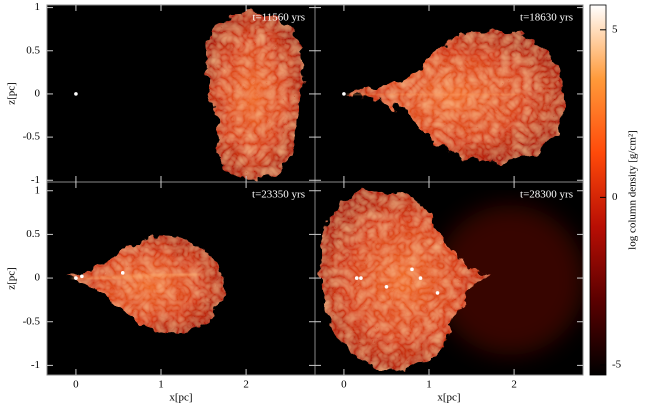 The width and height of the screenshot is (660, 413). I want to click on colorbar-label: log column density [g/cm²], so click(633, 190).